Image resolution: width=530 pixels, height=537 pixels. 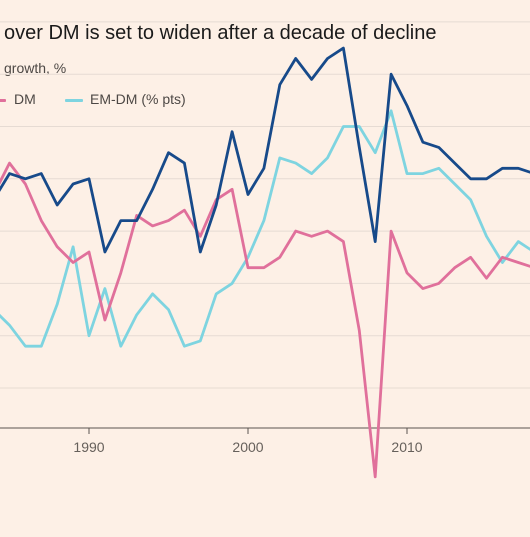 What do you see at coordinates (74, 100) in the screenshot?
I see `legend-swatch-diff` at bounding box center [74, 100].